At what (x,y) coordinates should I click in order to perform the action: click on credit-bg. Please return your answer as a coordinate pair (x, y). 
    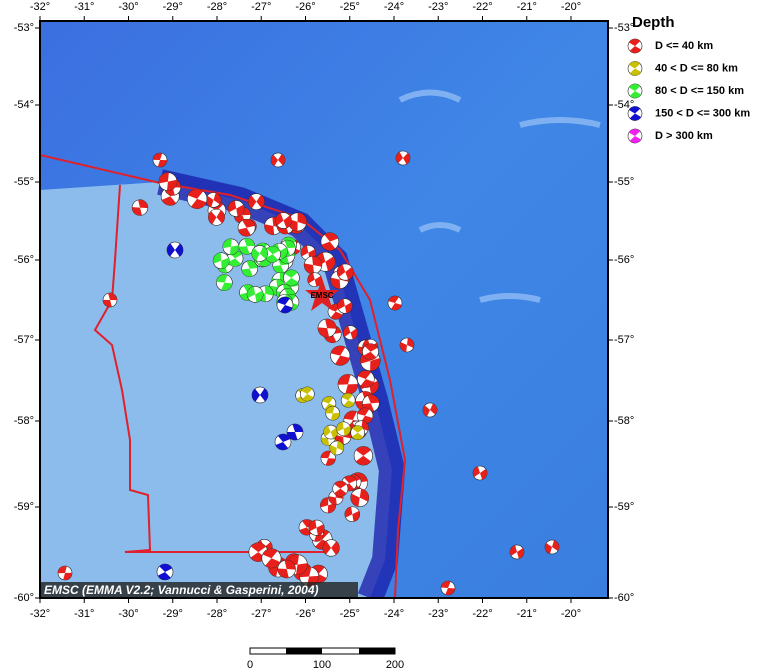
    Looking at the image, I should click on (199, 590).